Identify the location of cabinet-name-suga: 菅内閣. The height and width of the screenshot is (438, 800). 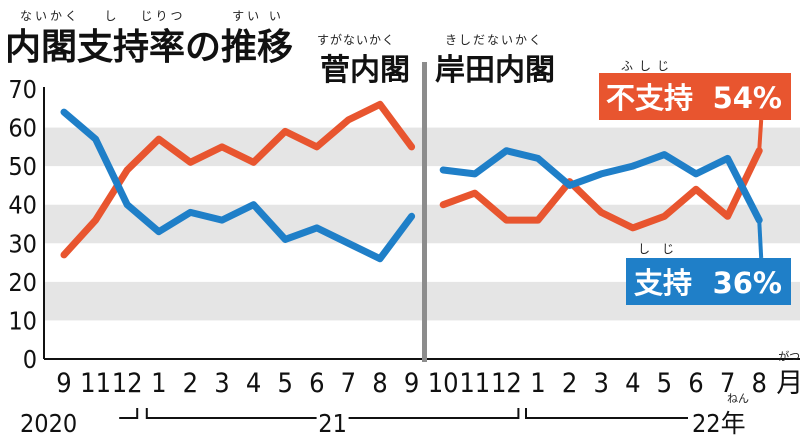
(365, 70).